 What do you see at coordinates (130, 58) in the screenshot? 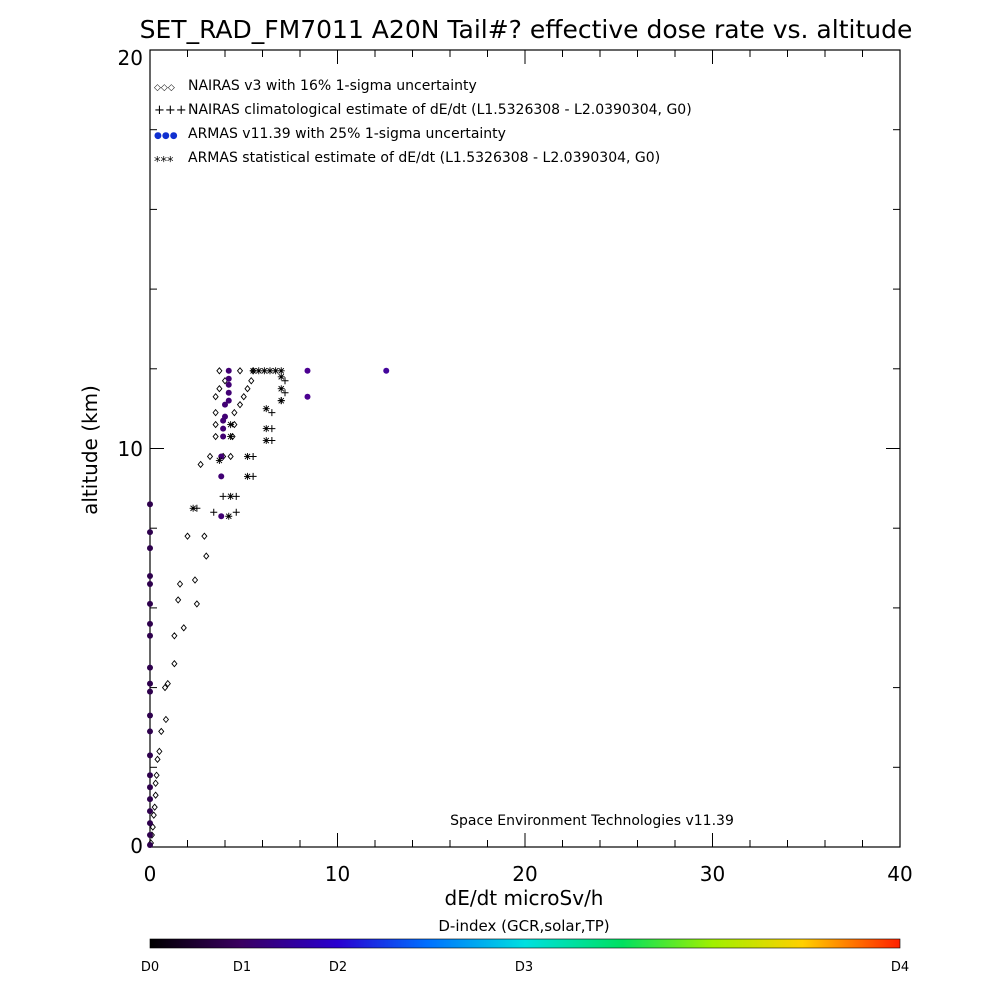
I see `y-tick-label: 20` at bounding box center [130, 58].